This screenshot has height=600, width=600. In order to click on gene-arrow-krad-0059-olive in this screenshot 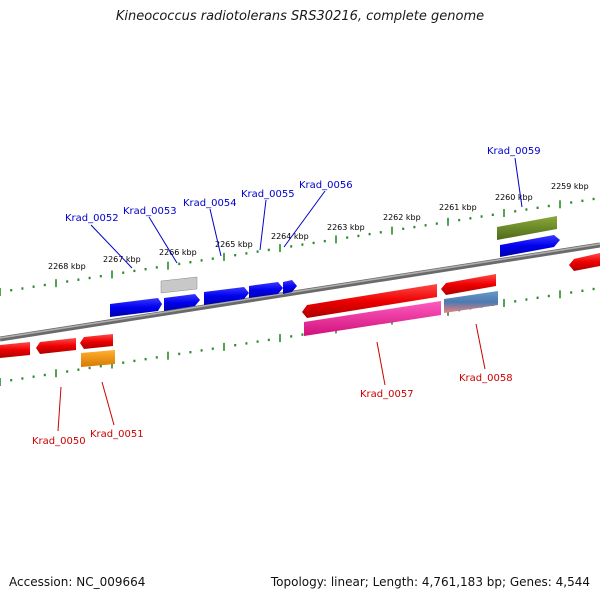, I will do `click(527, 228)`.